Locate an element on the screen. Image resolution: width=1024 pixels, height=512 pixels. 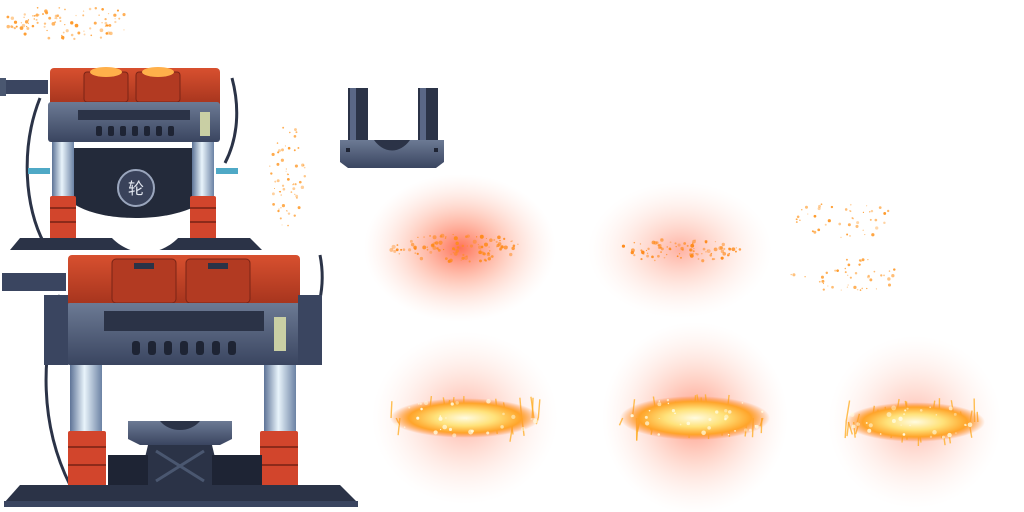
spark-dust-small is located at coordinates (80, 27).